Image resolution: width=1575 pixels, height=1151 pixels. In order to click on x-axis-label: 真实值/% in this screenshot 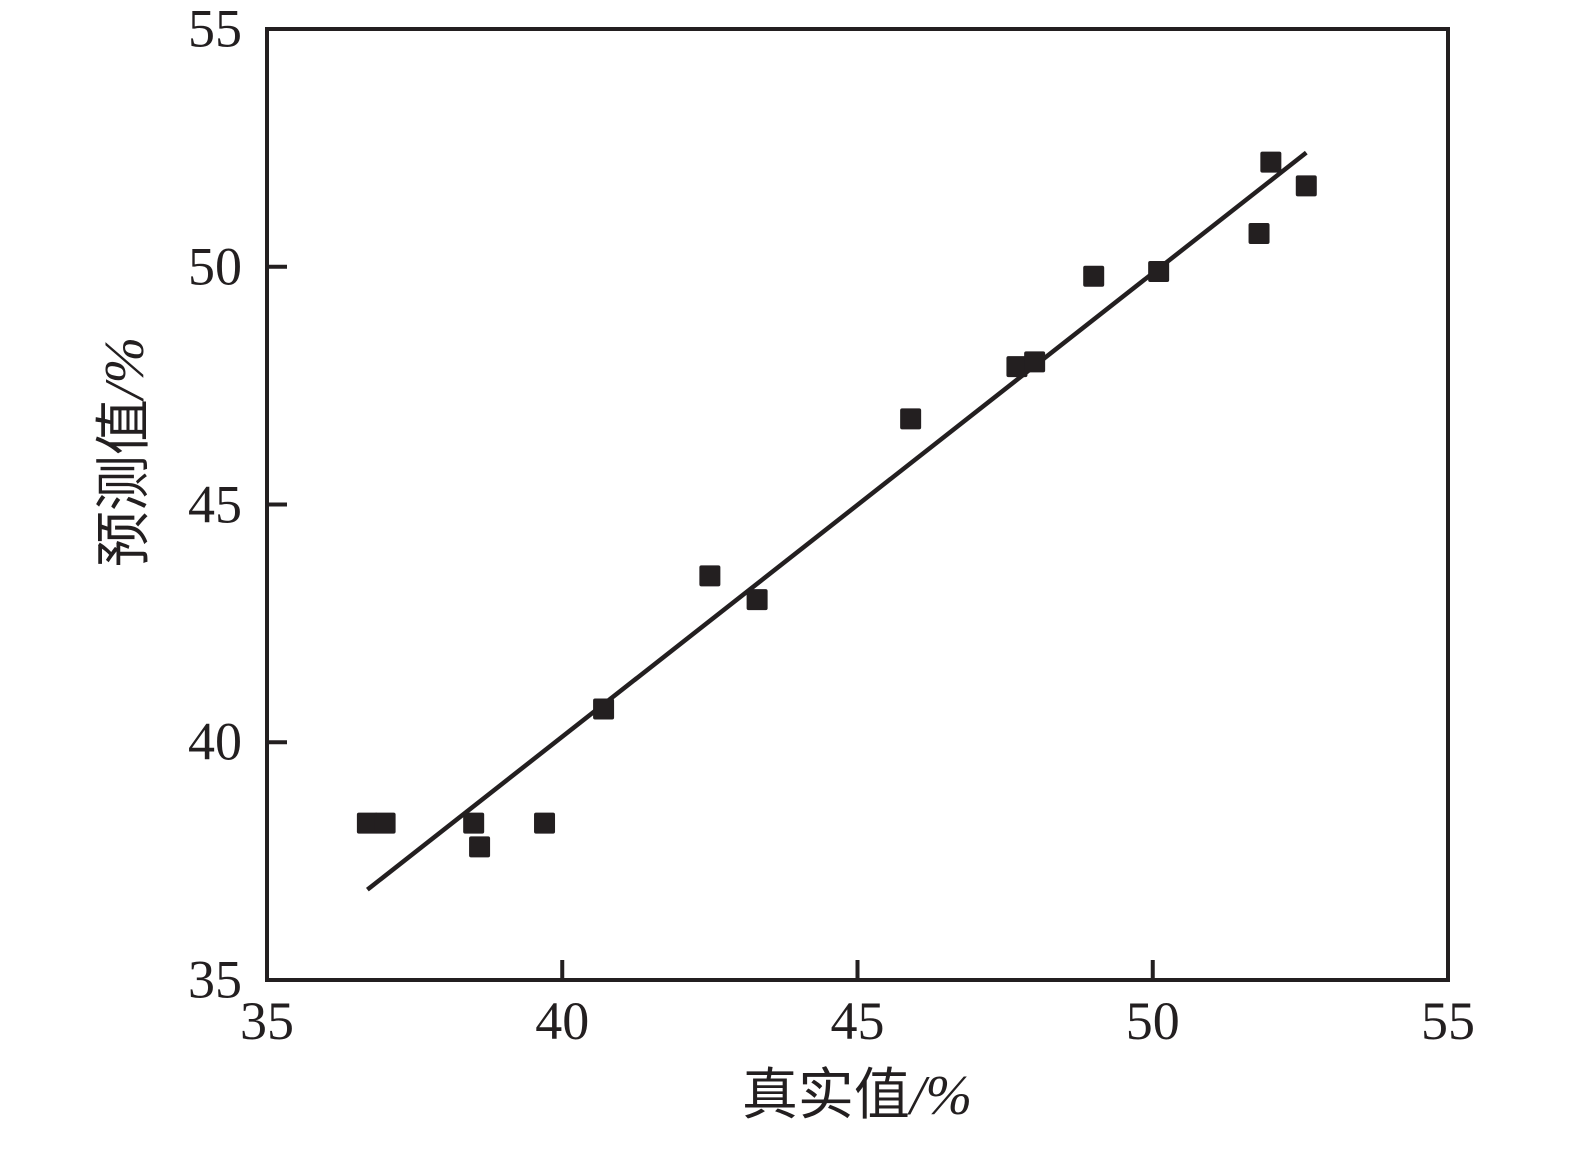, I will do `click(857, 1096)`.